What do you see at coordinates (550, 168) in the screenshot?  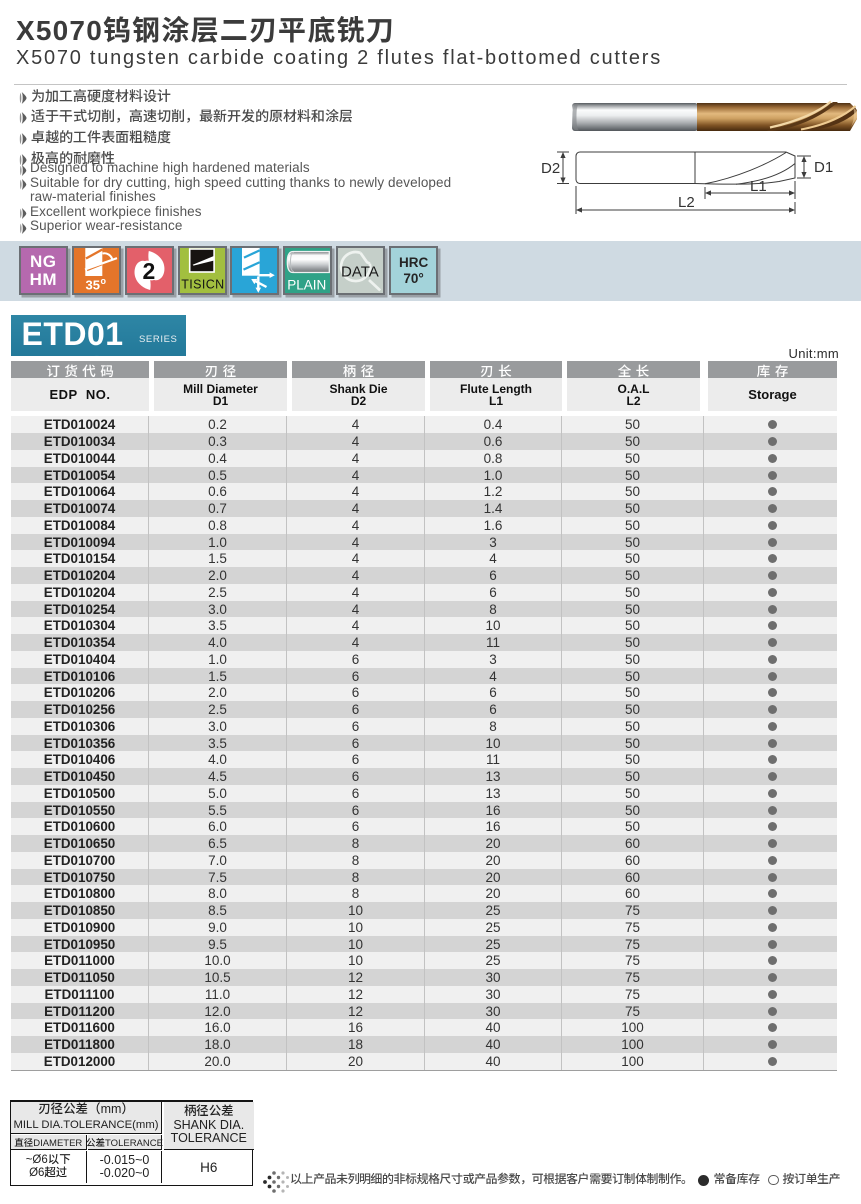 I see `svg-text: D2` at bounding box center [550, 168].